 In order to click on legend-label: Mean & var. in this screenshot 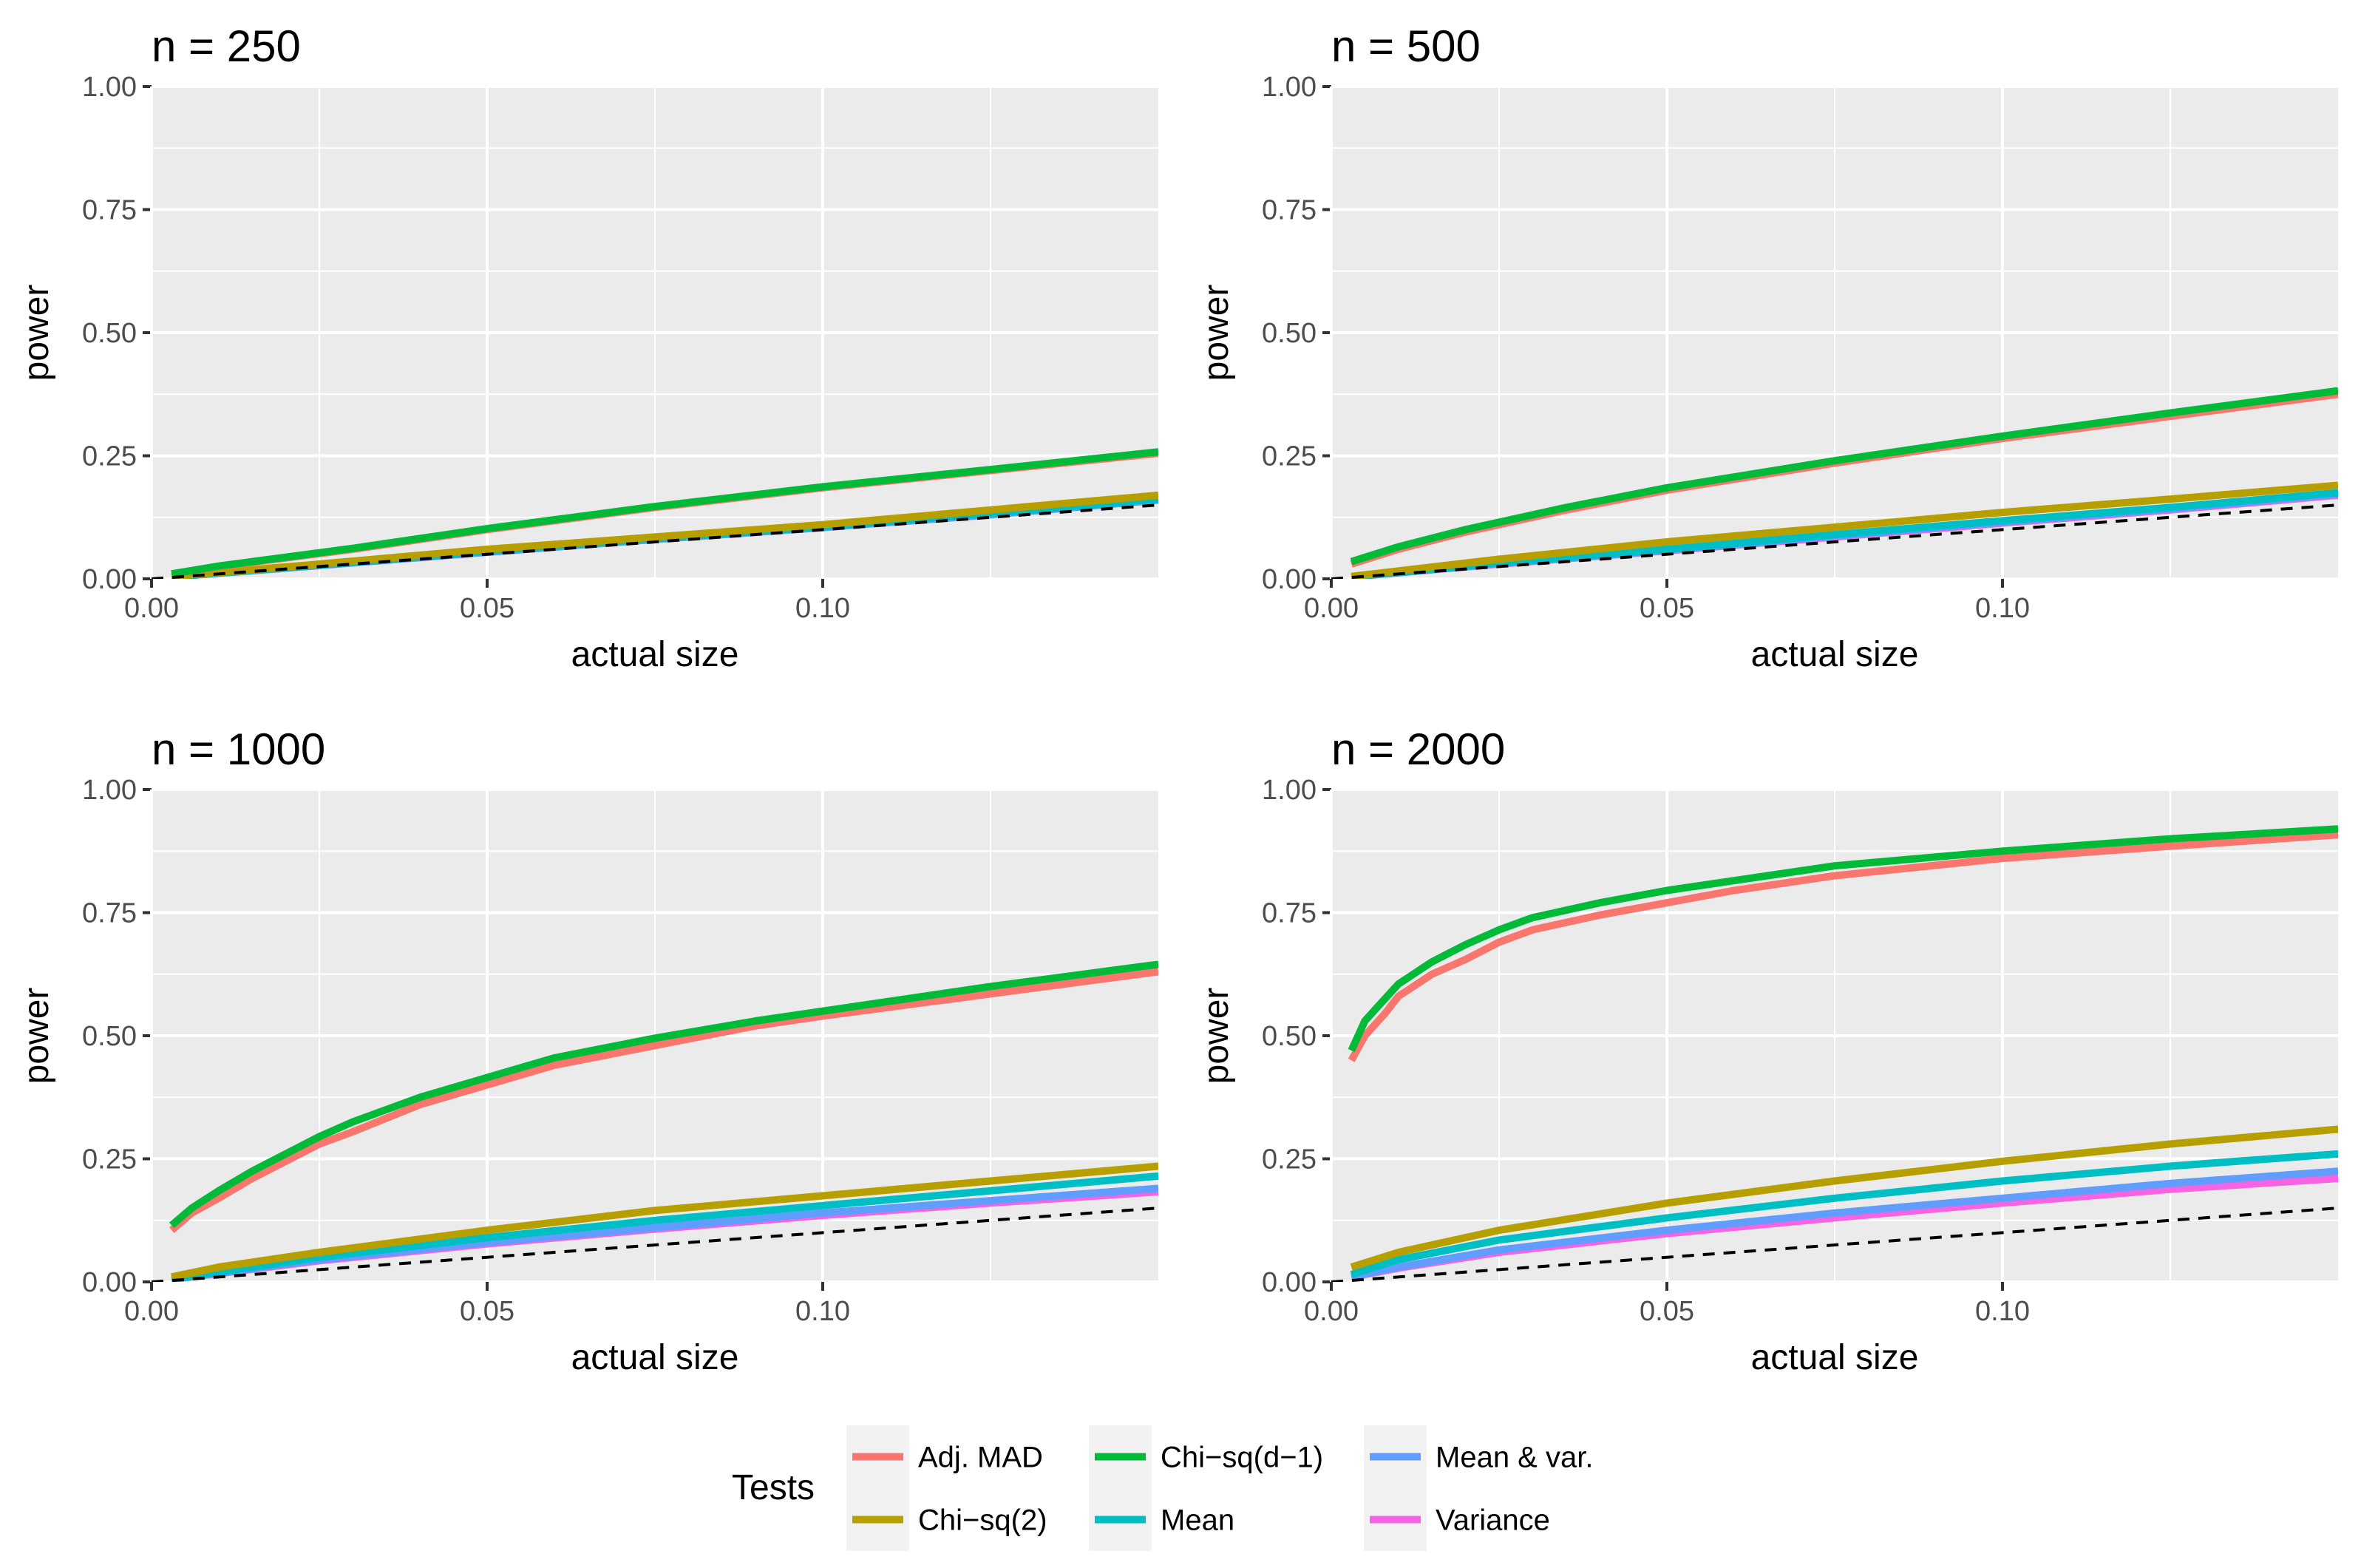, I will do `click(1514, 1458)`.